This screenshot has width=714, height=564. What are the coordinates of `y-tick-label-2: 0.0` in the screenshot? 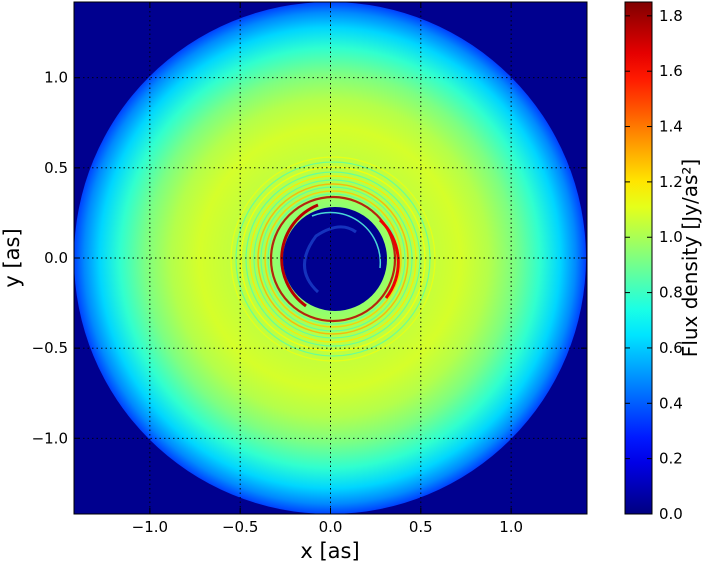 It's located at (56, 258).